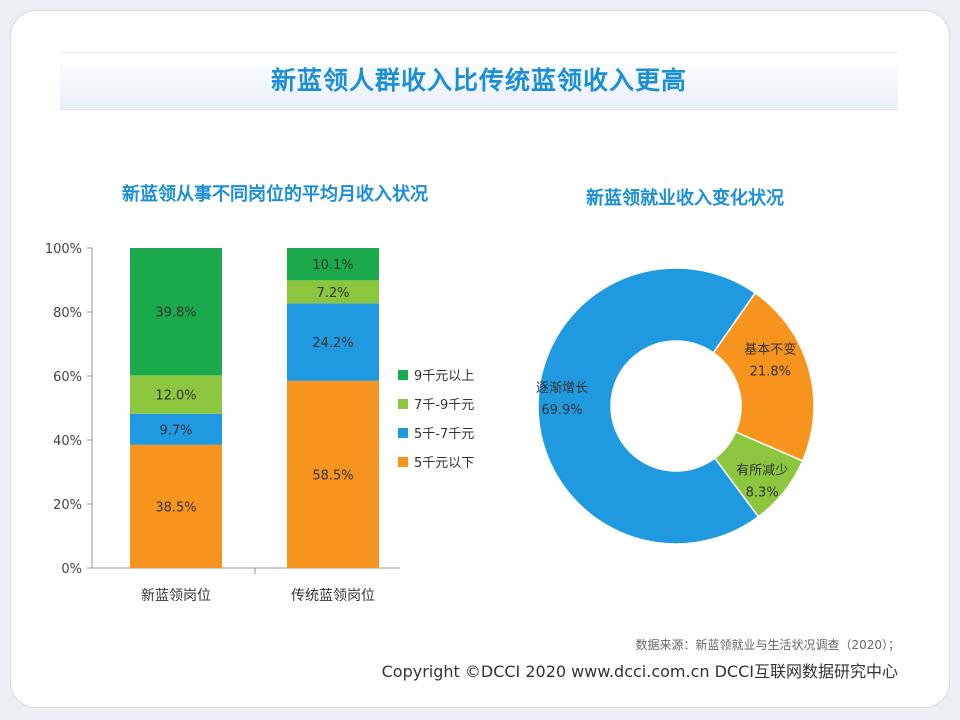 The height and width of the screenshot is (720, 960). Describe the element at coordinates (762, 470) in the screenshot. I see `donut-slice-label: 有所减少` at that location.